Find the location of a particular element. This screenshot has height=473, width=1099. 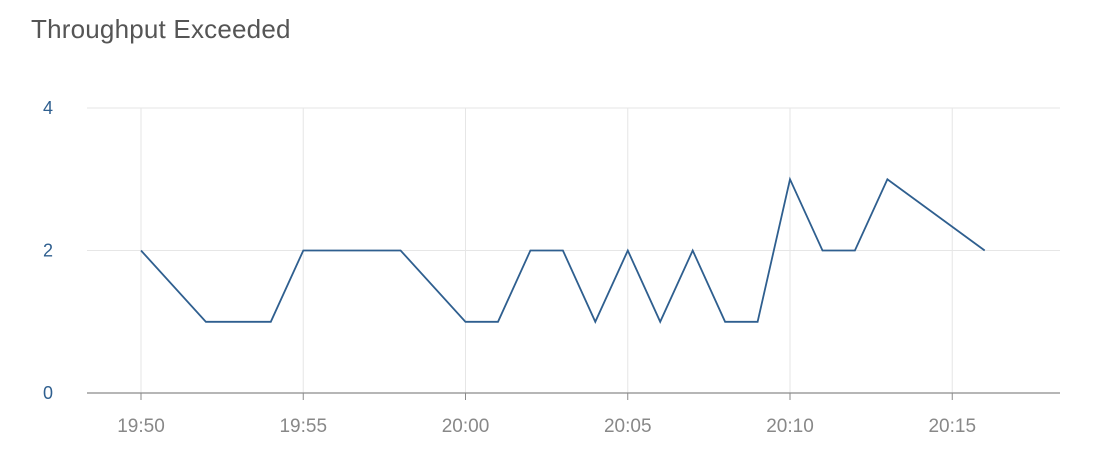

chart-axes is located at coordinates (573, 396).